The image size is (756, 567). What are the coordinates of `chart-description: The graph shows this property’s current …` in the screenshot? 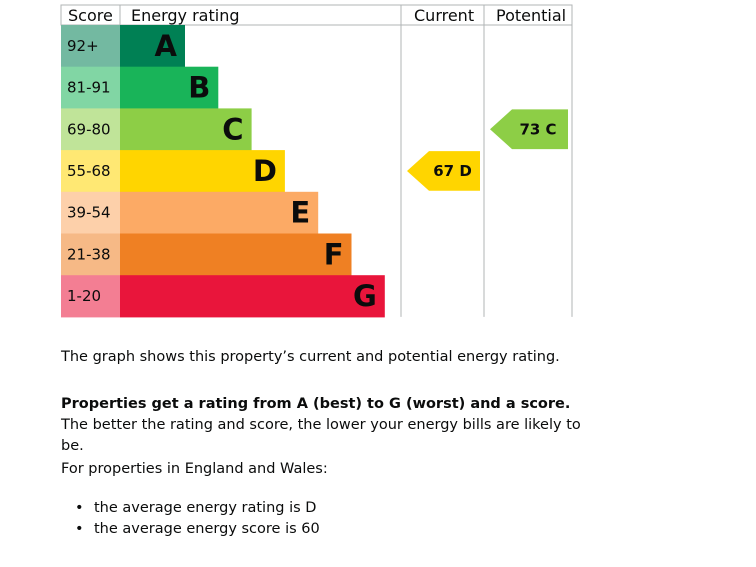 It's located at (321, 357).